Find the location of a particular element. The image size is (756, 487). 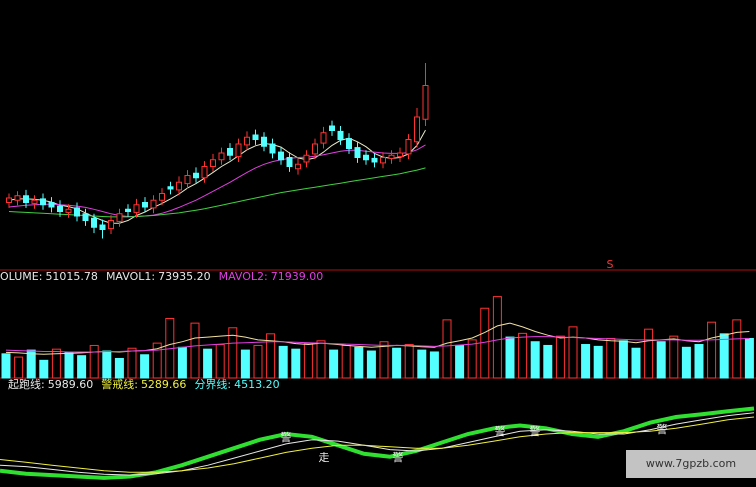

legend-value: 5989.60 is located at coordinates (71, 384).